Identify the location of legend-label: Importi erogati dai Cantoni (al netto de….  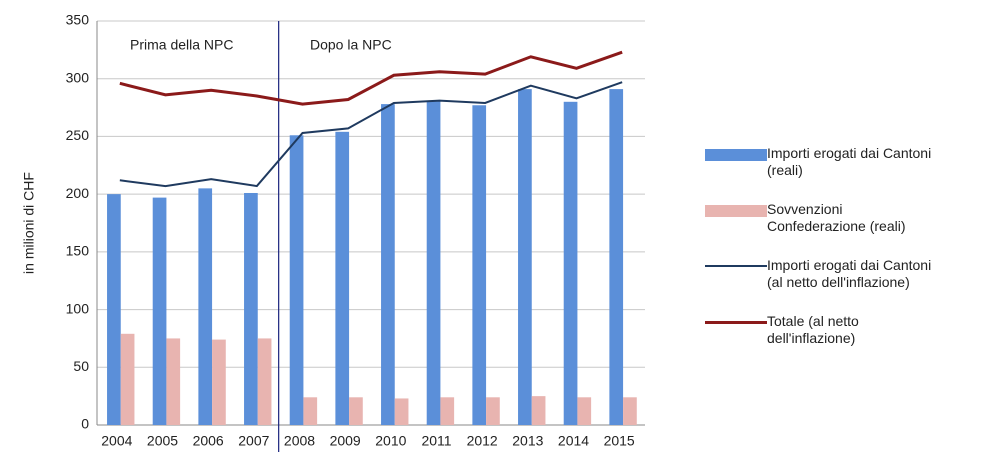
(849, 273).